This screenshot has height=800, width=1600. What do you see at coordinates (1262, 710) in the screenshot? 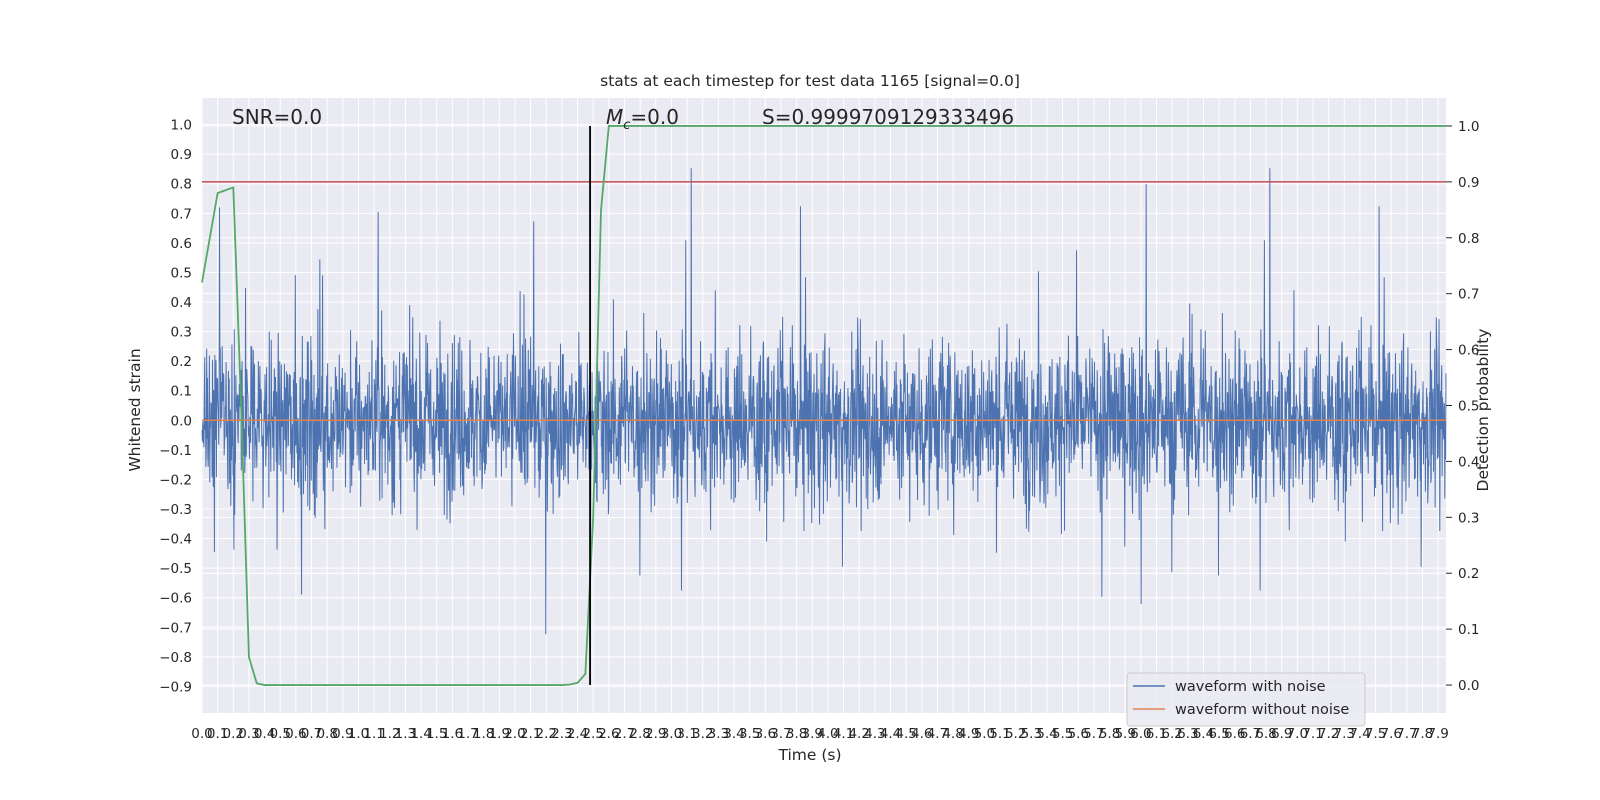
I see `legend-label-clean: waveform without noise` at bounding box center [1262, 710].